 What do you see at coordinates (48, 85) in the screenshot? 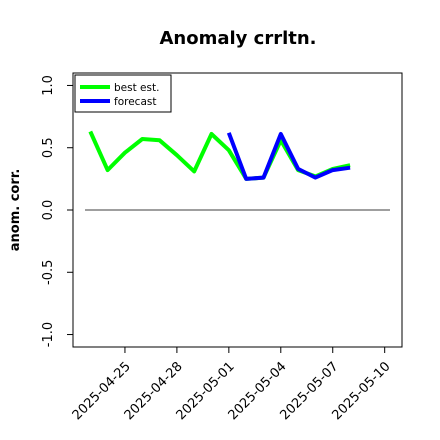
I see `y-tick-label: 1.0` at bounding box center [48, 85].